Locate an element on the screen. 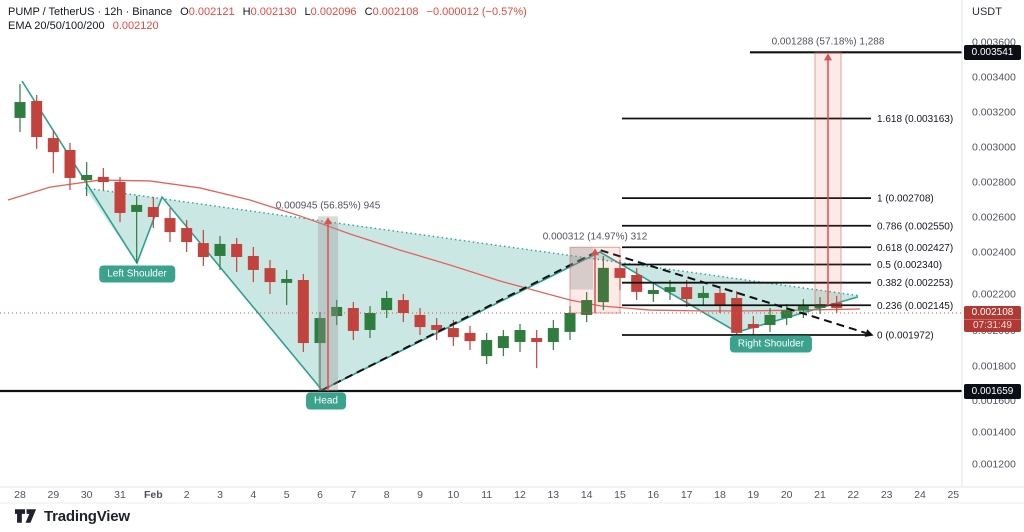  measurement-annotation: 0.000945 (56.85%) 945 is located at coordinates (328, 295).